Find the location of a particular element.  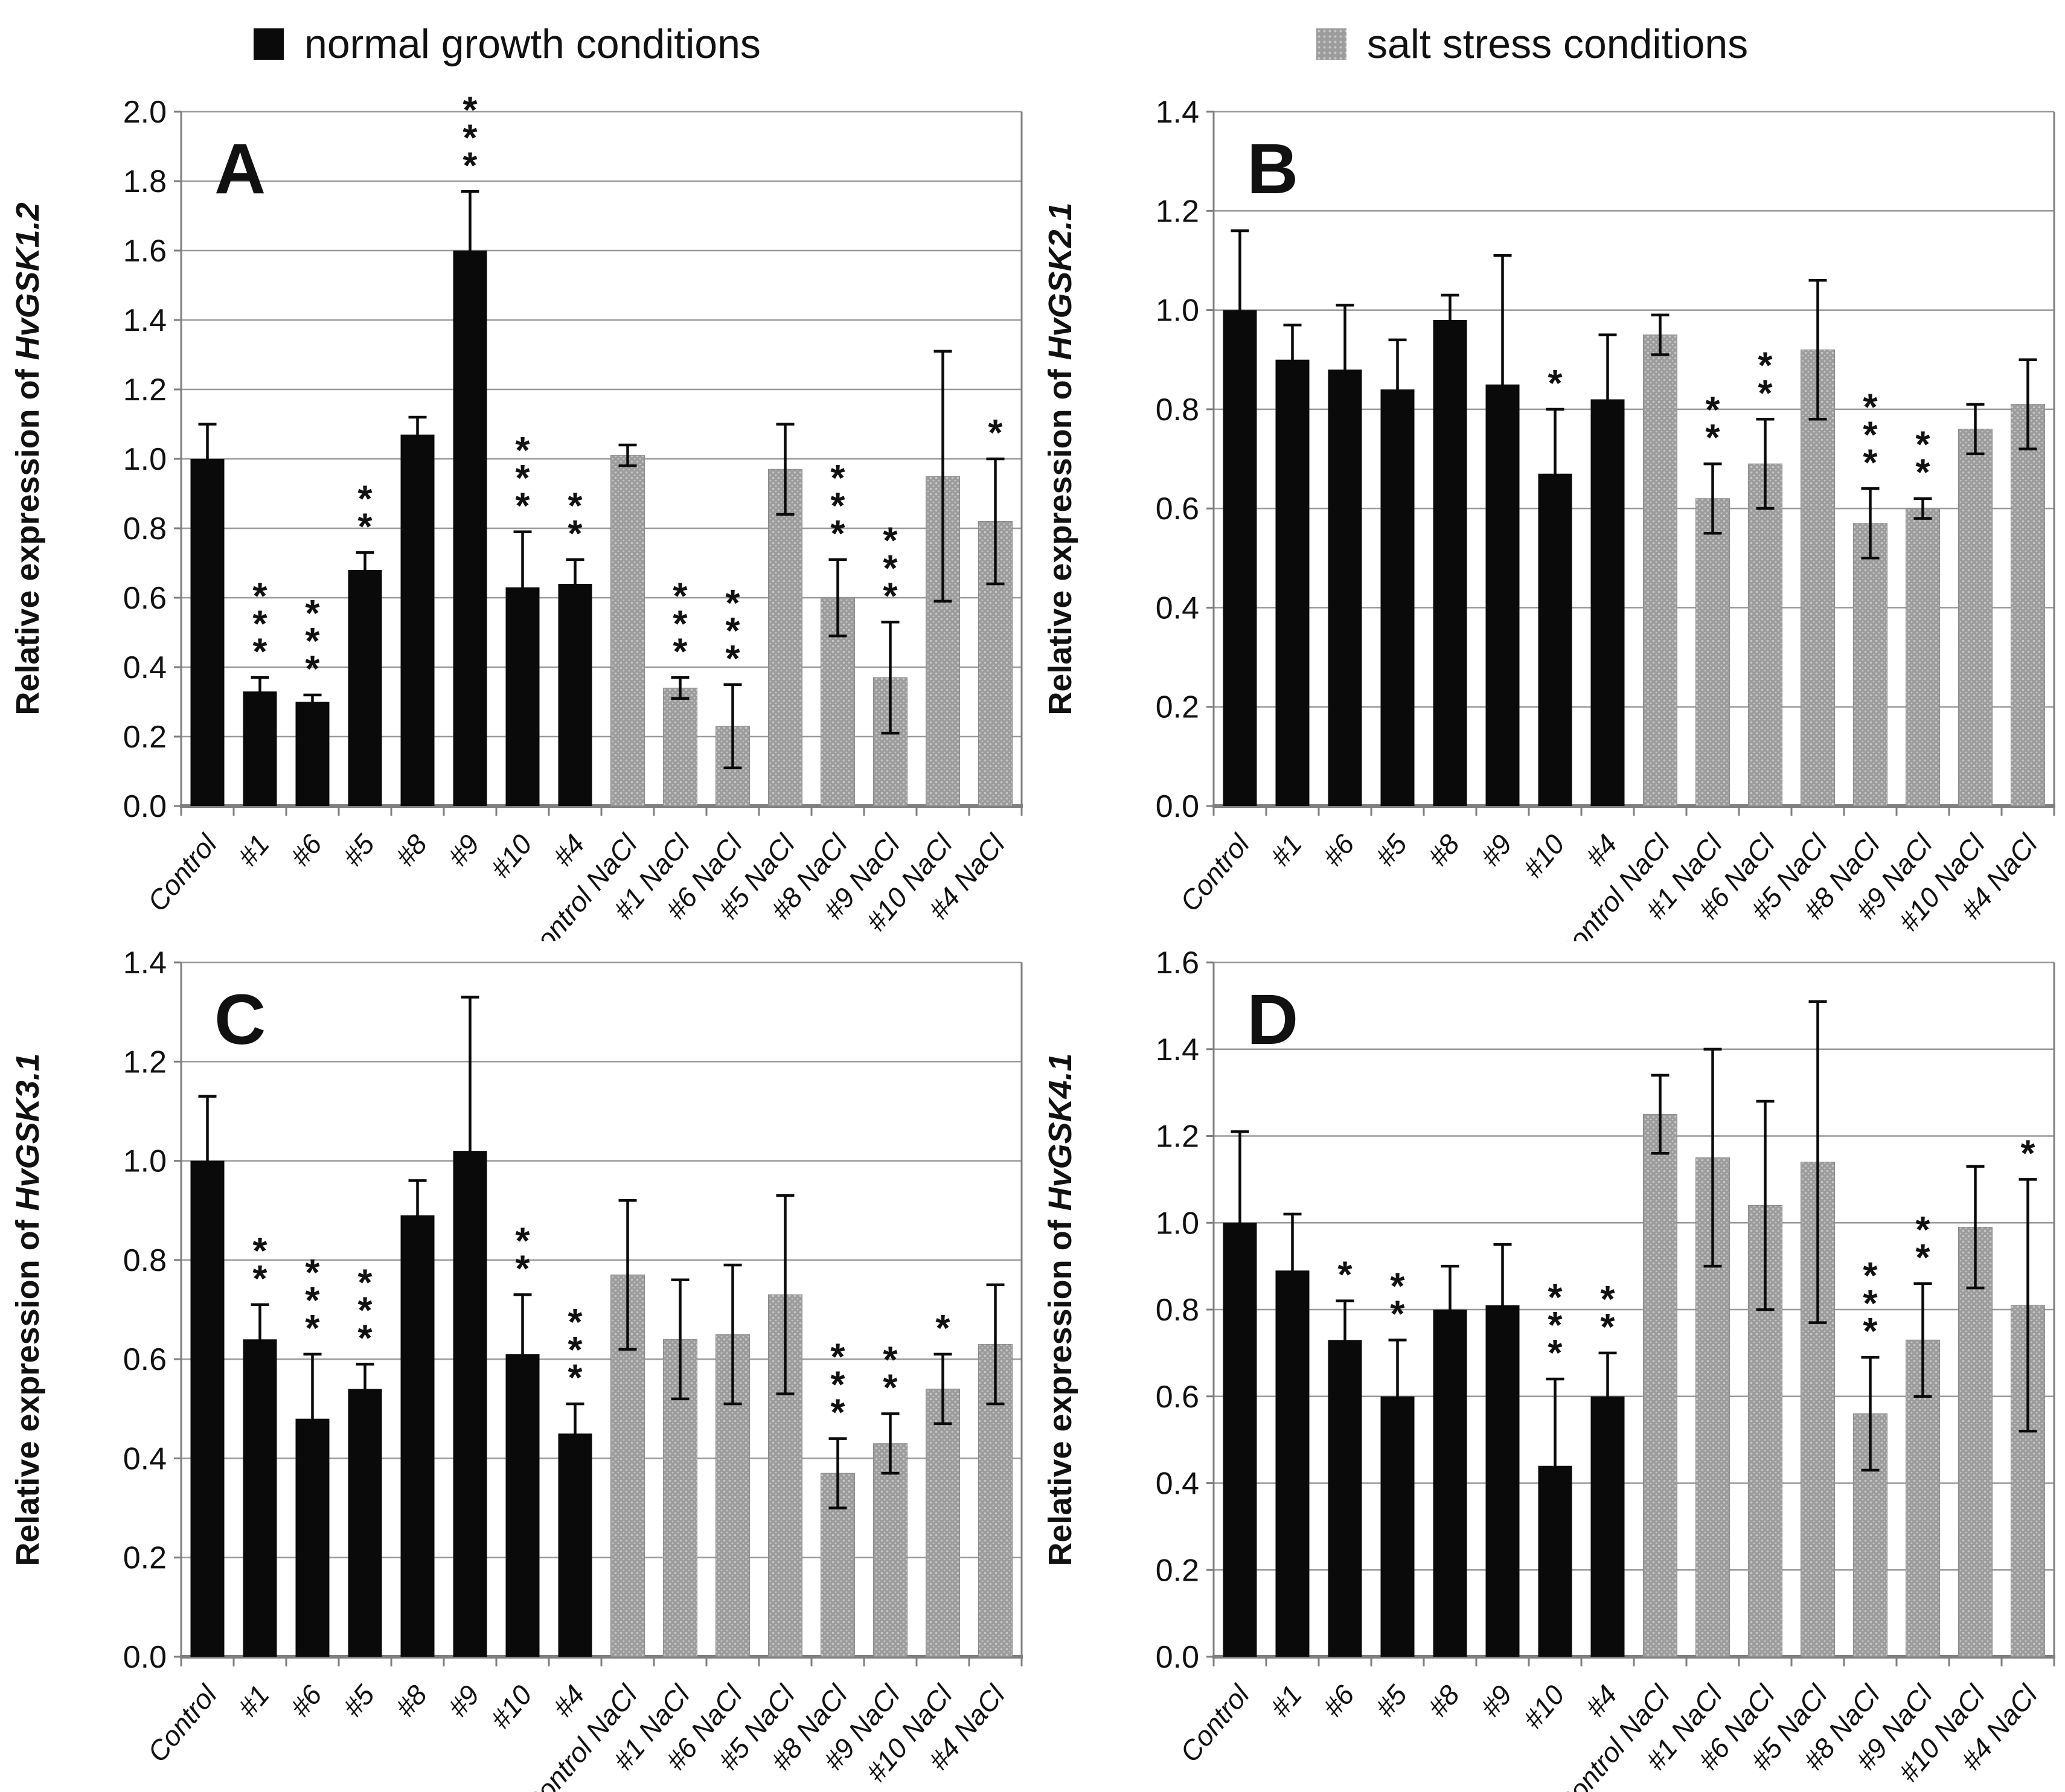

bar-control is located at coordinates (1240, 558).